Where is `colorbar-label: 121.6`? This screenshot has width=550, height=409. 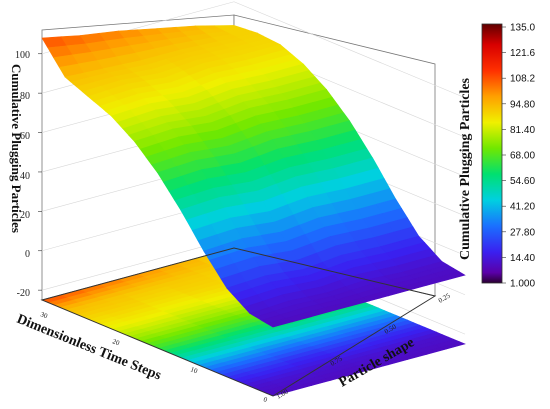
colorbar-label: 121.6 is located at coordinates (522, 53).